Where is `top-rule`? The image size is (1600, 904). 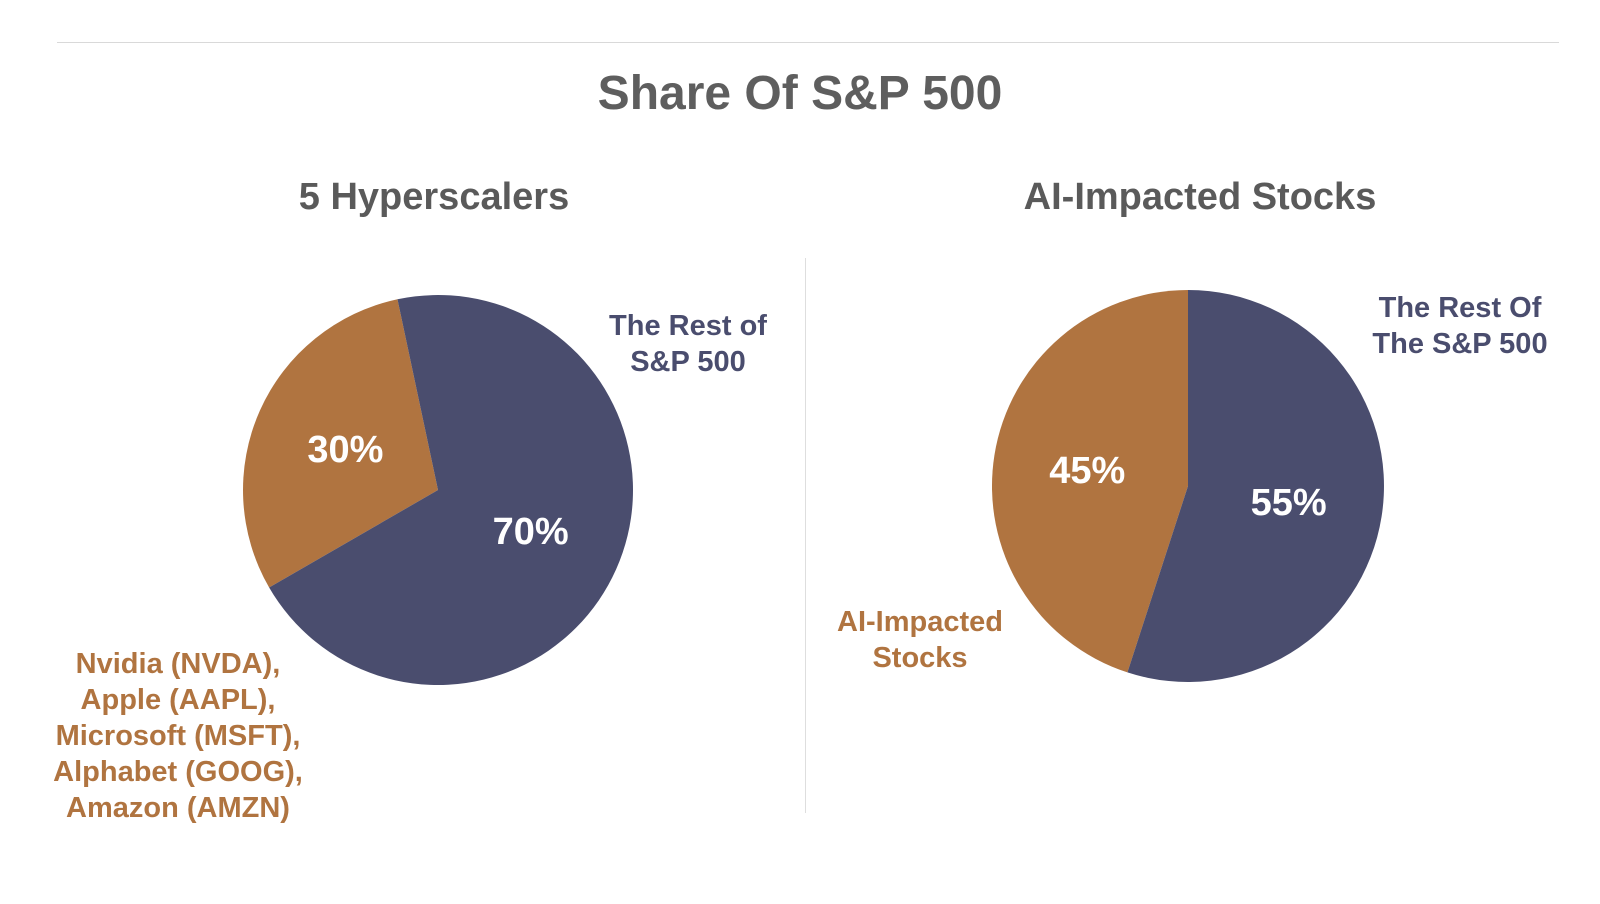 top-rule is located at coordinates (808, 42).